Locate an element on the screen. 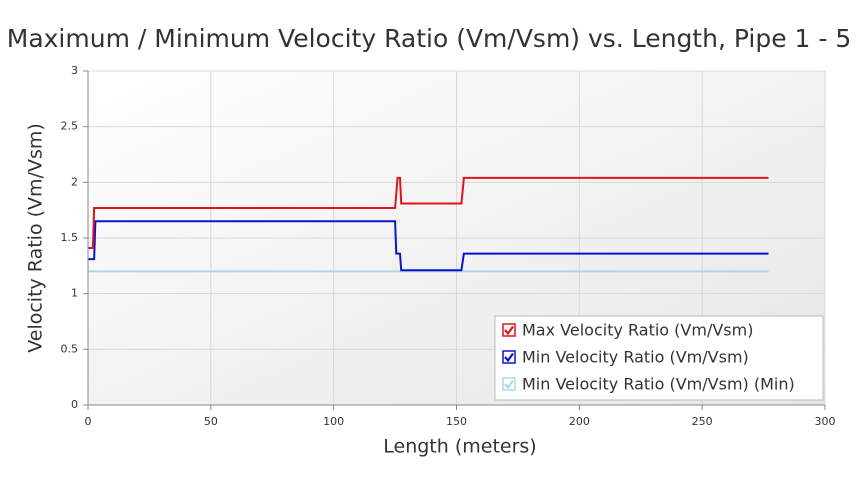 This screenshot has height=482, width=859. legend-item: Min Velocity Ratio (Vm/Vsm) (Min) is located at coordinates (648, 384).